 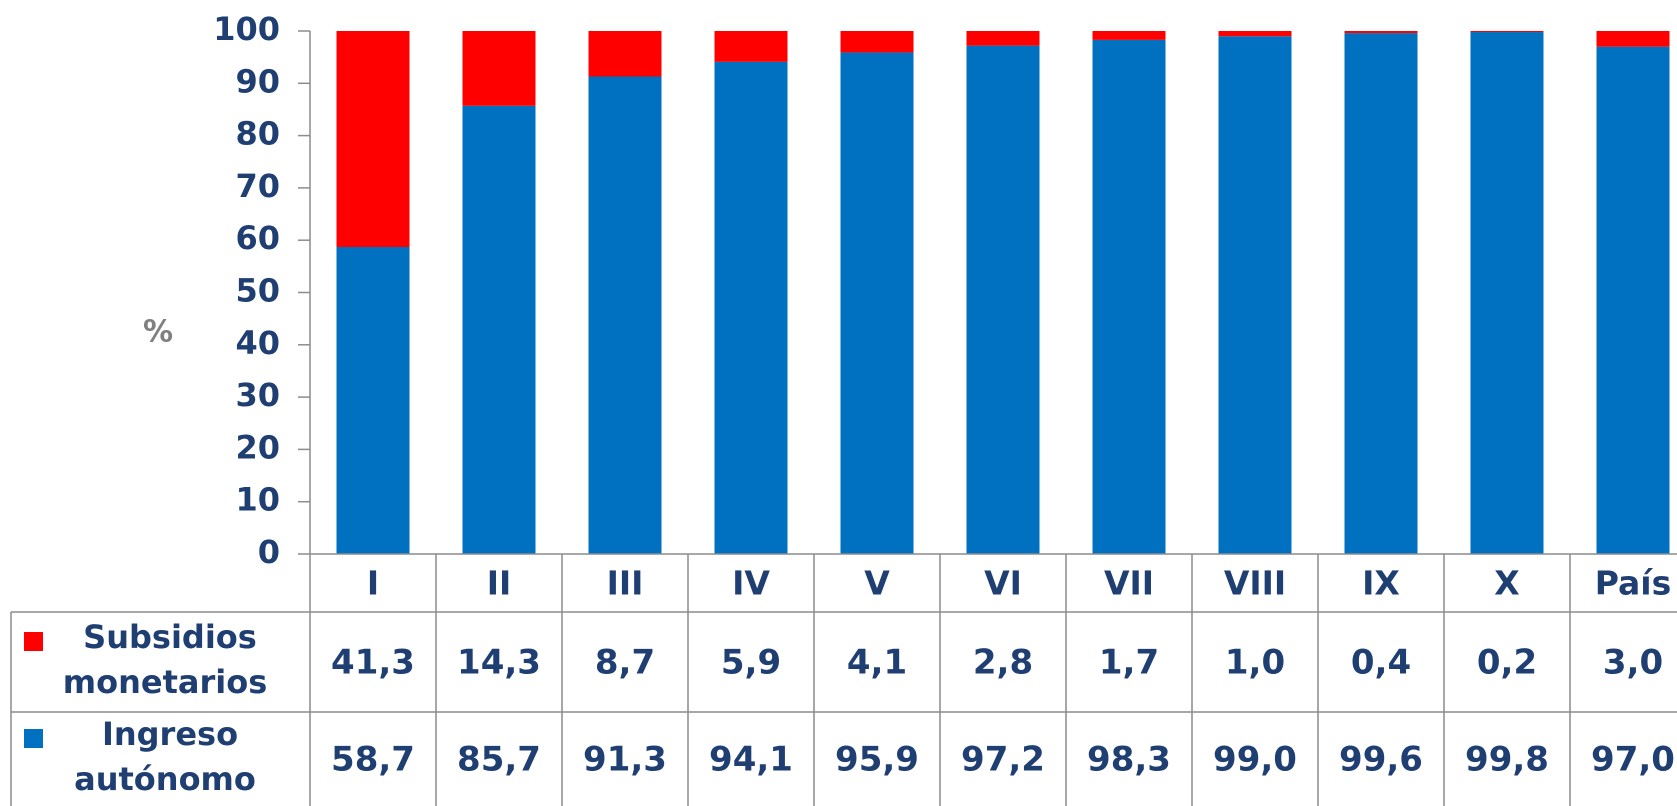 What do you see at coordinates (165, 659) in the screenshot?
I see `legend-label: Subsidios monetarios` at bounding box center [165, 659].